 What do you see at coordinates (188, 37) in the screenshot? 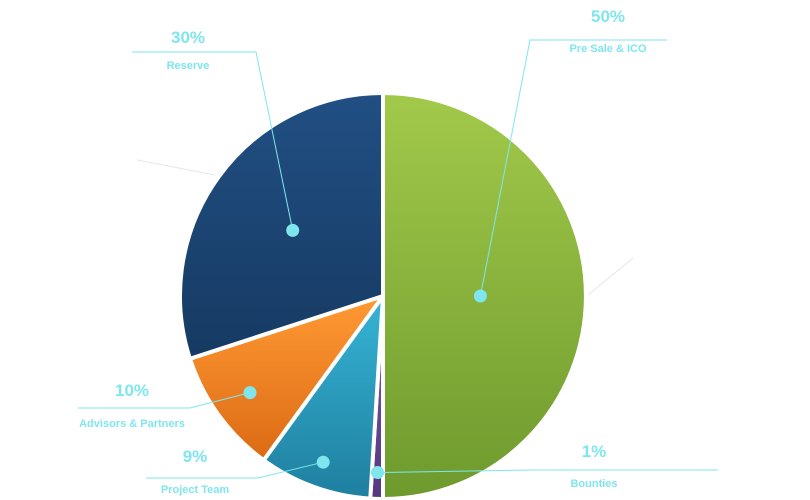
I see `value-label-reserve: 30%` at bounding box center [188, 37].